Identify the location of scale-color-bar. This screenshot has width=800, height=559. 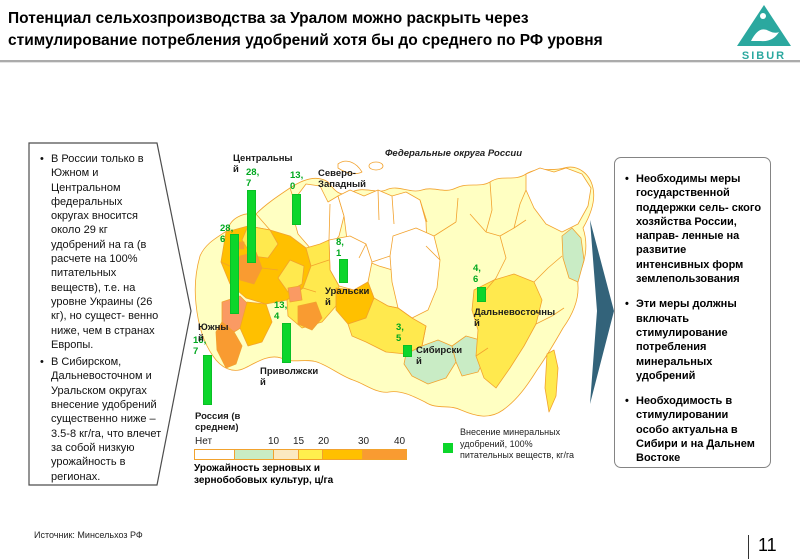
(300, 454).